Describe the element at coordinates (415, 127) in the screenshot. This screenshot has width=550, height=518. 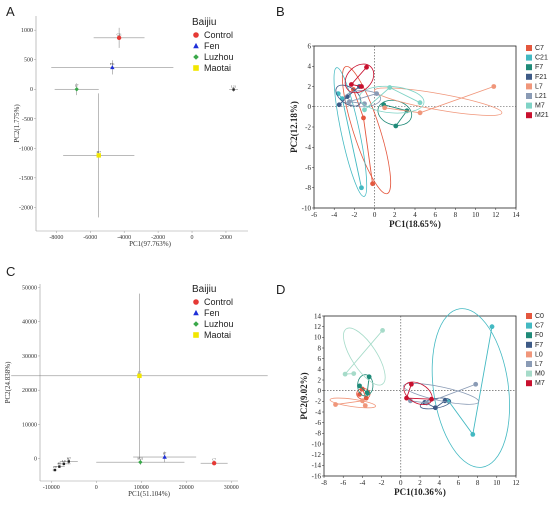
I see `plot-frame` at that location.